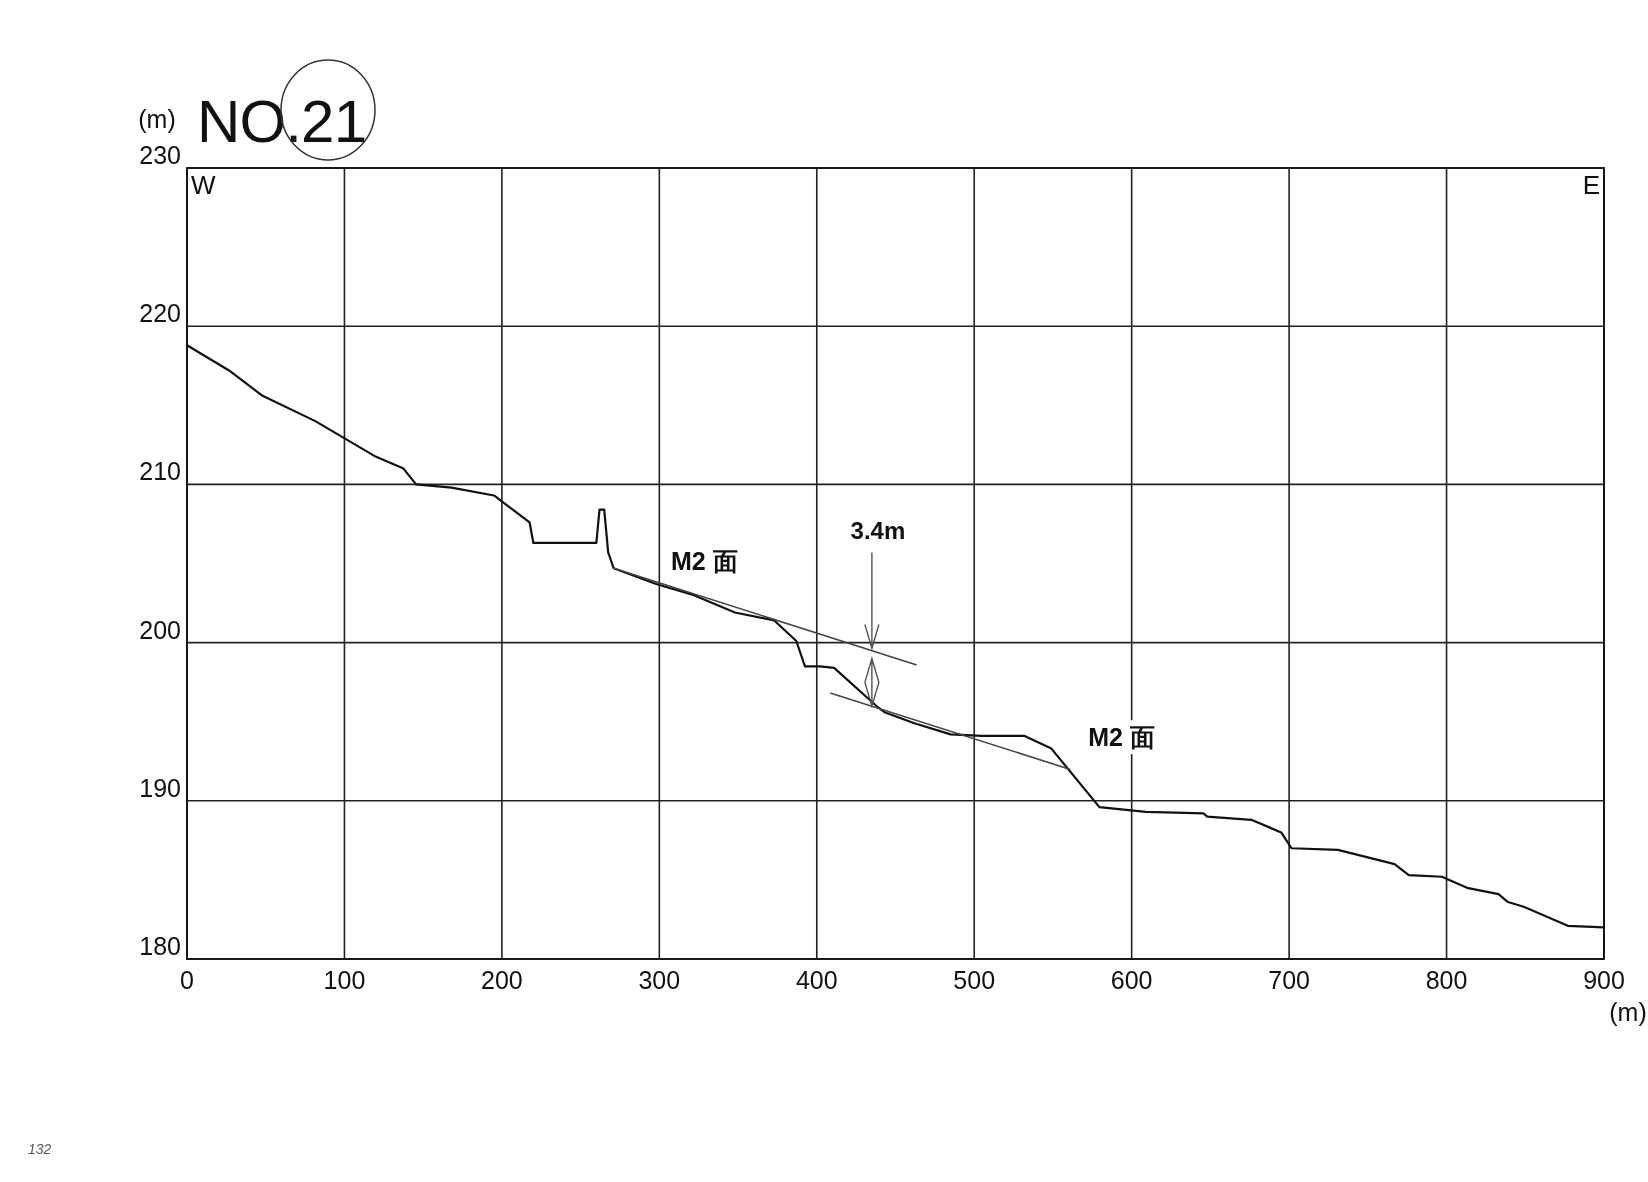 Image resolution: width=1648 pixels, height=1182 pixels. I want to click on x-tick-label: 900, so click(1604, 980).